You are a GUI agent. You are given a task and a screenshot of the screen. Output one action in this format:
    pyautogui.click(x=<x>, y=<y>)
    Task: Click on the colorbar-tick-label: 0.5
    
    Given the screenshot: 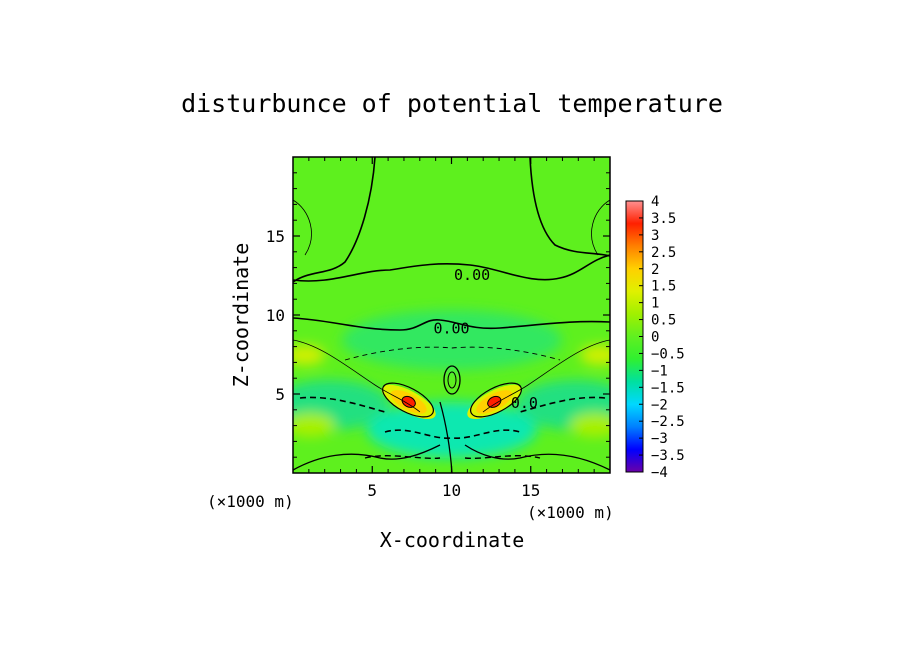 What is the action you would take?
    pyautogui.click(x=663, y=321)
    